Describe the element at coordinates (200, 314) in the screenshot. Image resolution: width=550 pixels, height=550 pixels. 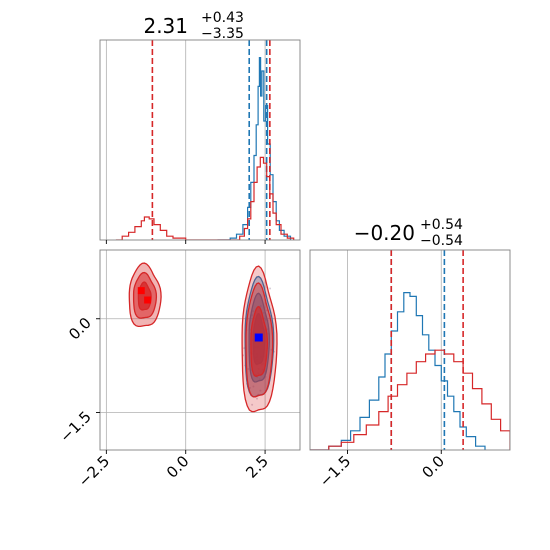
I see `best-fit-markers` at that location.